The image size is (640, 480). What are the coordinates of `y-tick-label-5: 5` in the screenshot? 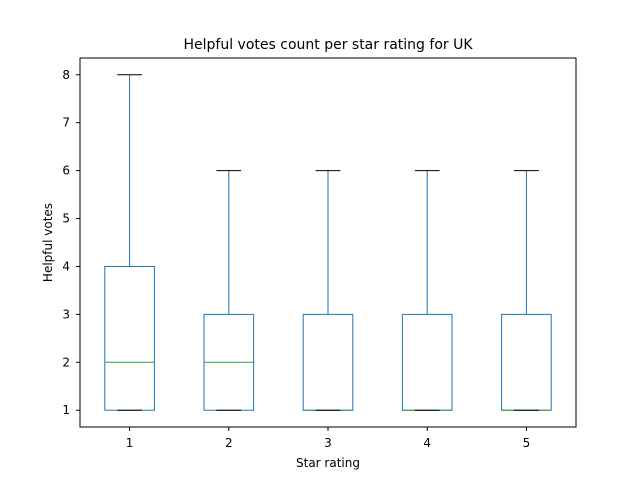 It's located at (66, 219).